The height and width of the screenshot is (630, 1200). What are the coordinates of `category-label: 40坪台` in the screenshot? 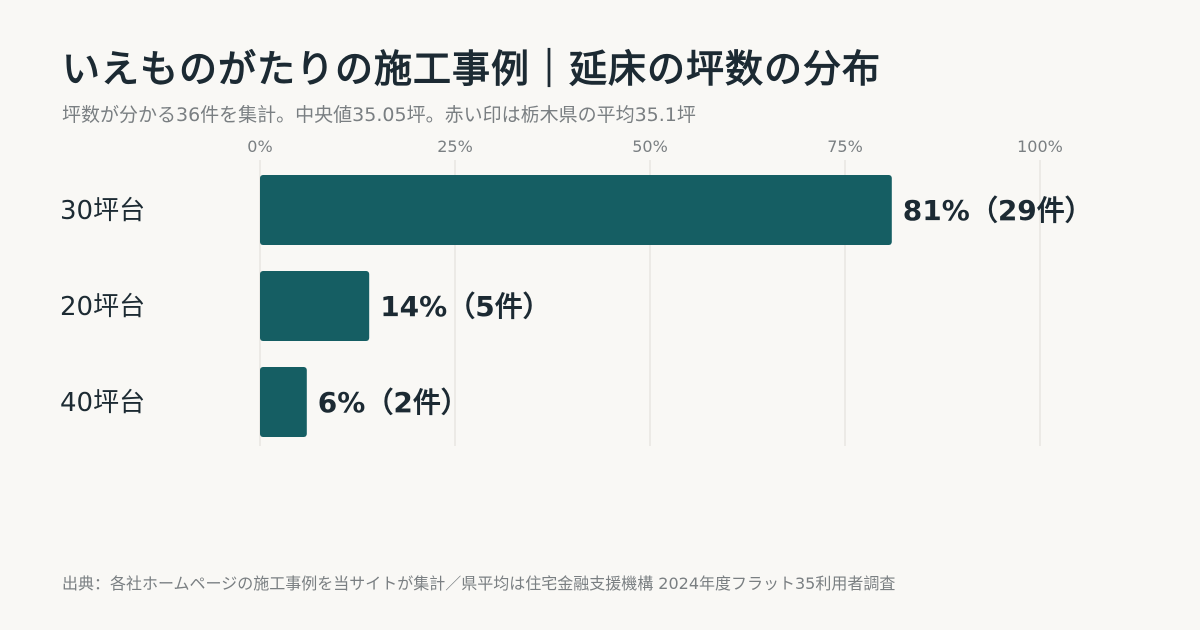 It's located at (102, 403).